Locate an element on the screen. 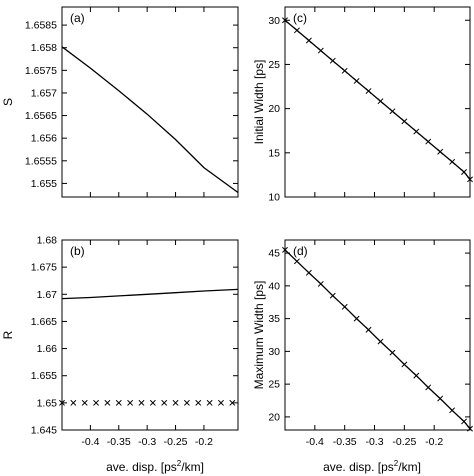  y-tick-label: 1.658 is located at coordinates (44, 48).